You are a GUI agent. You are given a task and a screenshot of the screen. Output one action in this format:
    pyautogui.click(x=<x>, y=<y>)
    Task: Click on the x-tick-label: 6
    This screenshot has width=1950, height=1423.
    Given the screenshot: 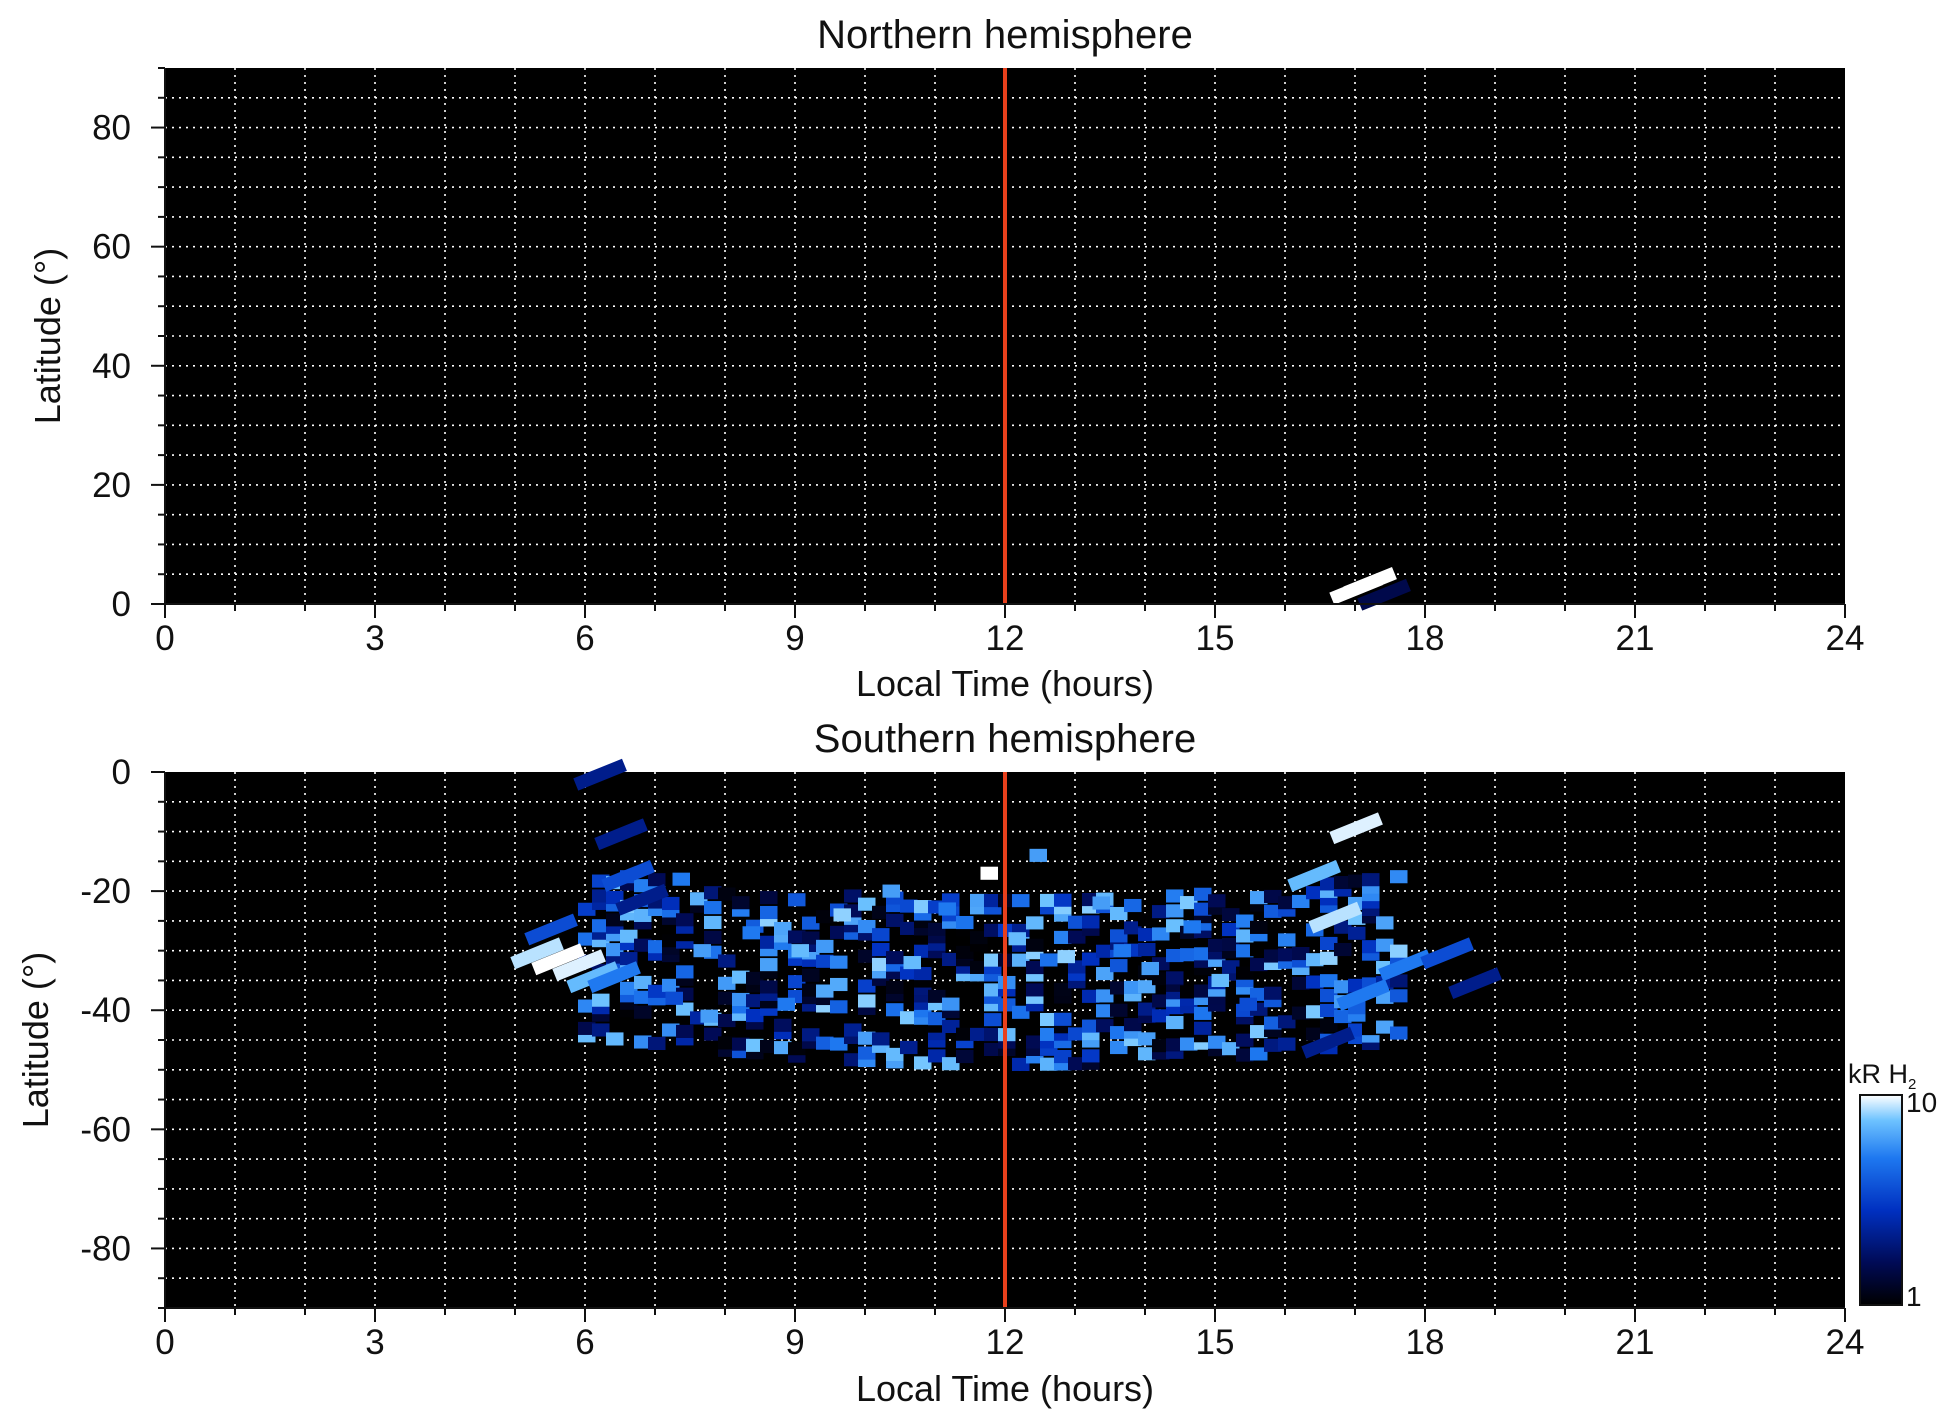 What is the action you would take?
    pyautogui.click(x=584, y=638)
    